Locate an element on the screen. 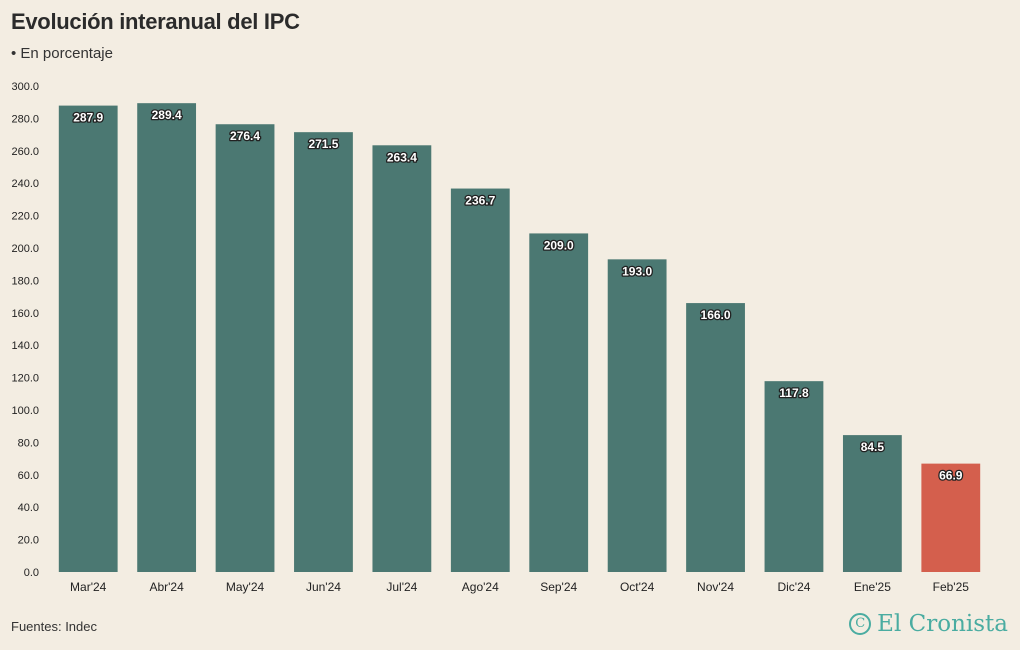 The image size is (1020, 650). data-label: 263.4 is located at coordinates (402, 157).